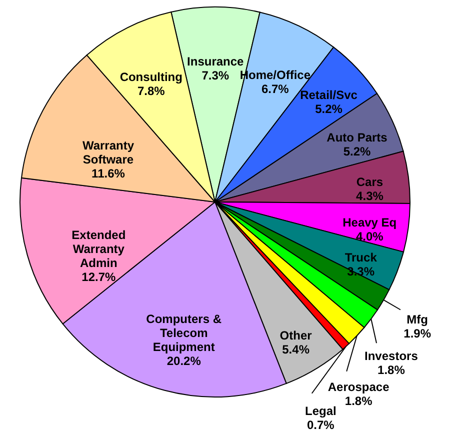 This screenshot has width=470, height=440. What do you see at coordinates (329, 95) in the screenshot?
I see `slice-label: Retail/Svc` at bounding box center [329, 95].